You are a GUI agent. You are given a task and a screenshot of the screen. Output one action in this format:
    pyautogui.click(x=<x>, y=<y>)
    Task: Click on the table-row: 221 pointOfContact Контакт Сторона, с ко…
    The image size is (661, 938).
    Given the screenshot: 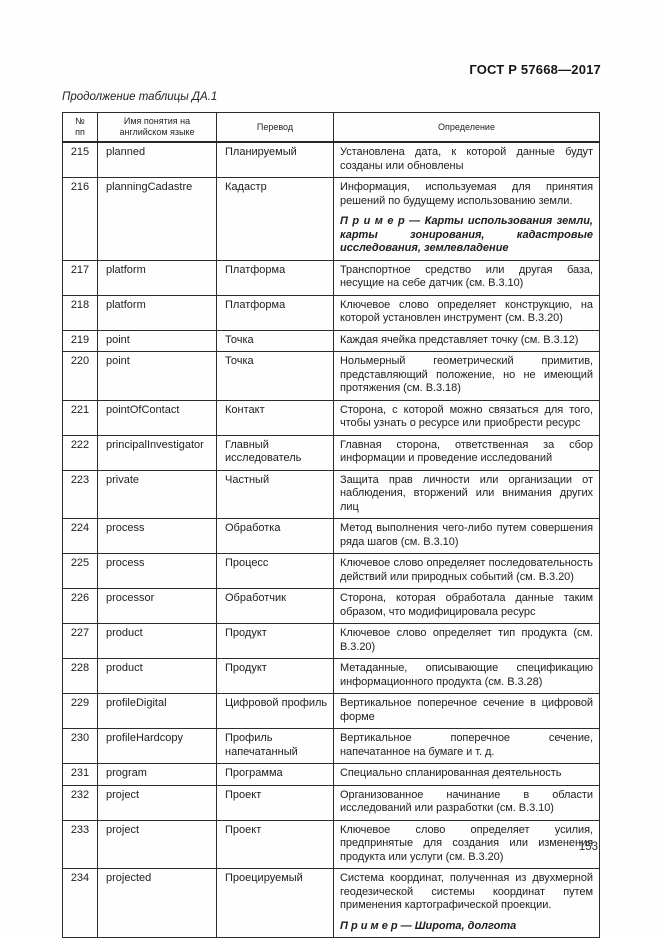 What is the action you would take?
    pyautogui.click(x=331, y=417)
    